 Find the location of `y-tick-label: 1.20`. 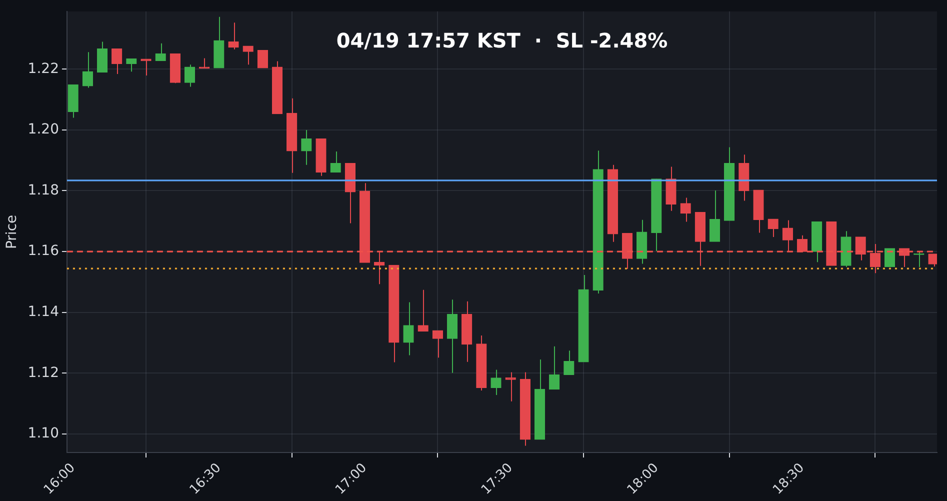

y-tick-label: 1.20 is located at coordinates (43, 130).